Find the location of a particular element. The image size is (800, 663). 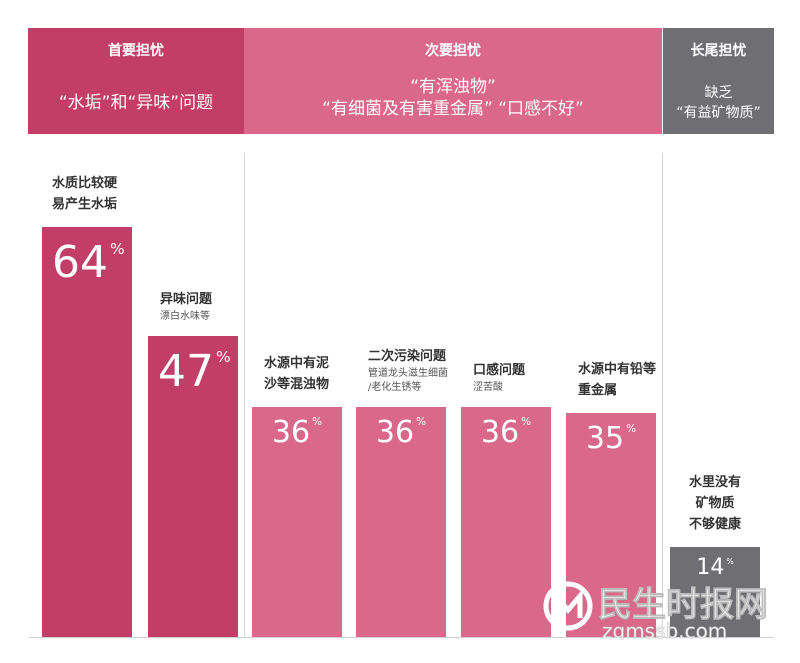

bar-value-4: 36 is located at coordinates (500, 432).